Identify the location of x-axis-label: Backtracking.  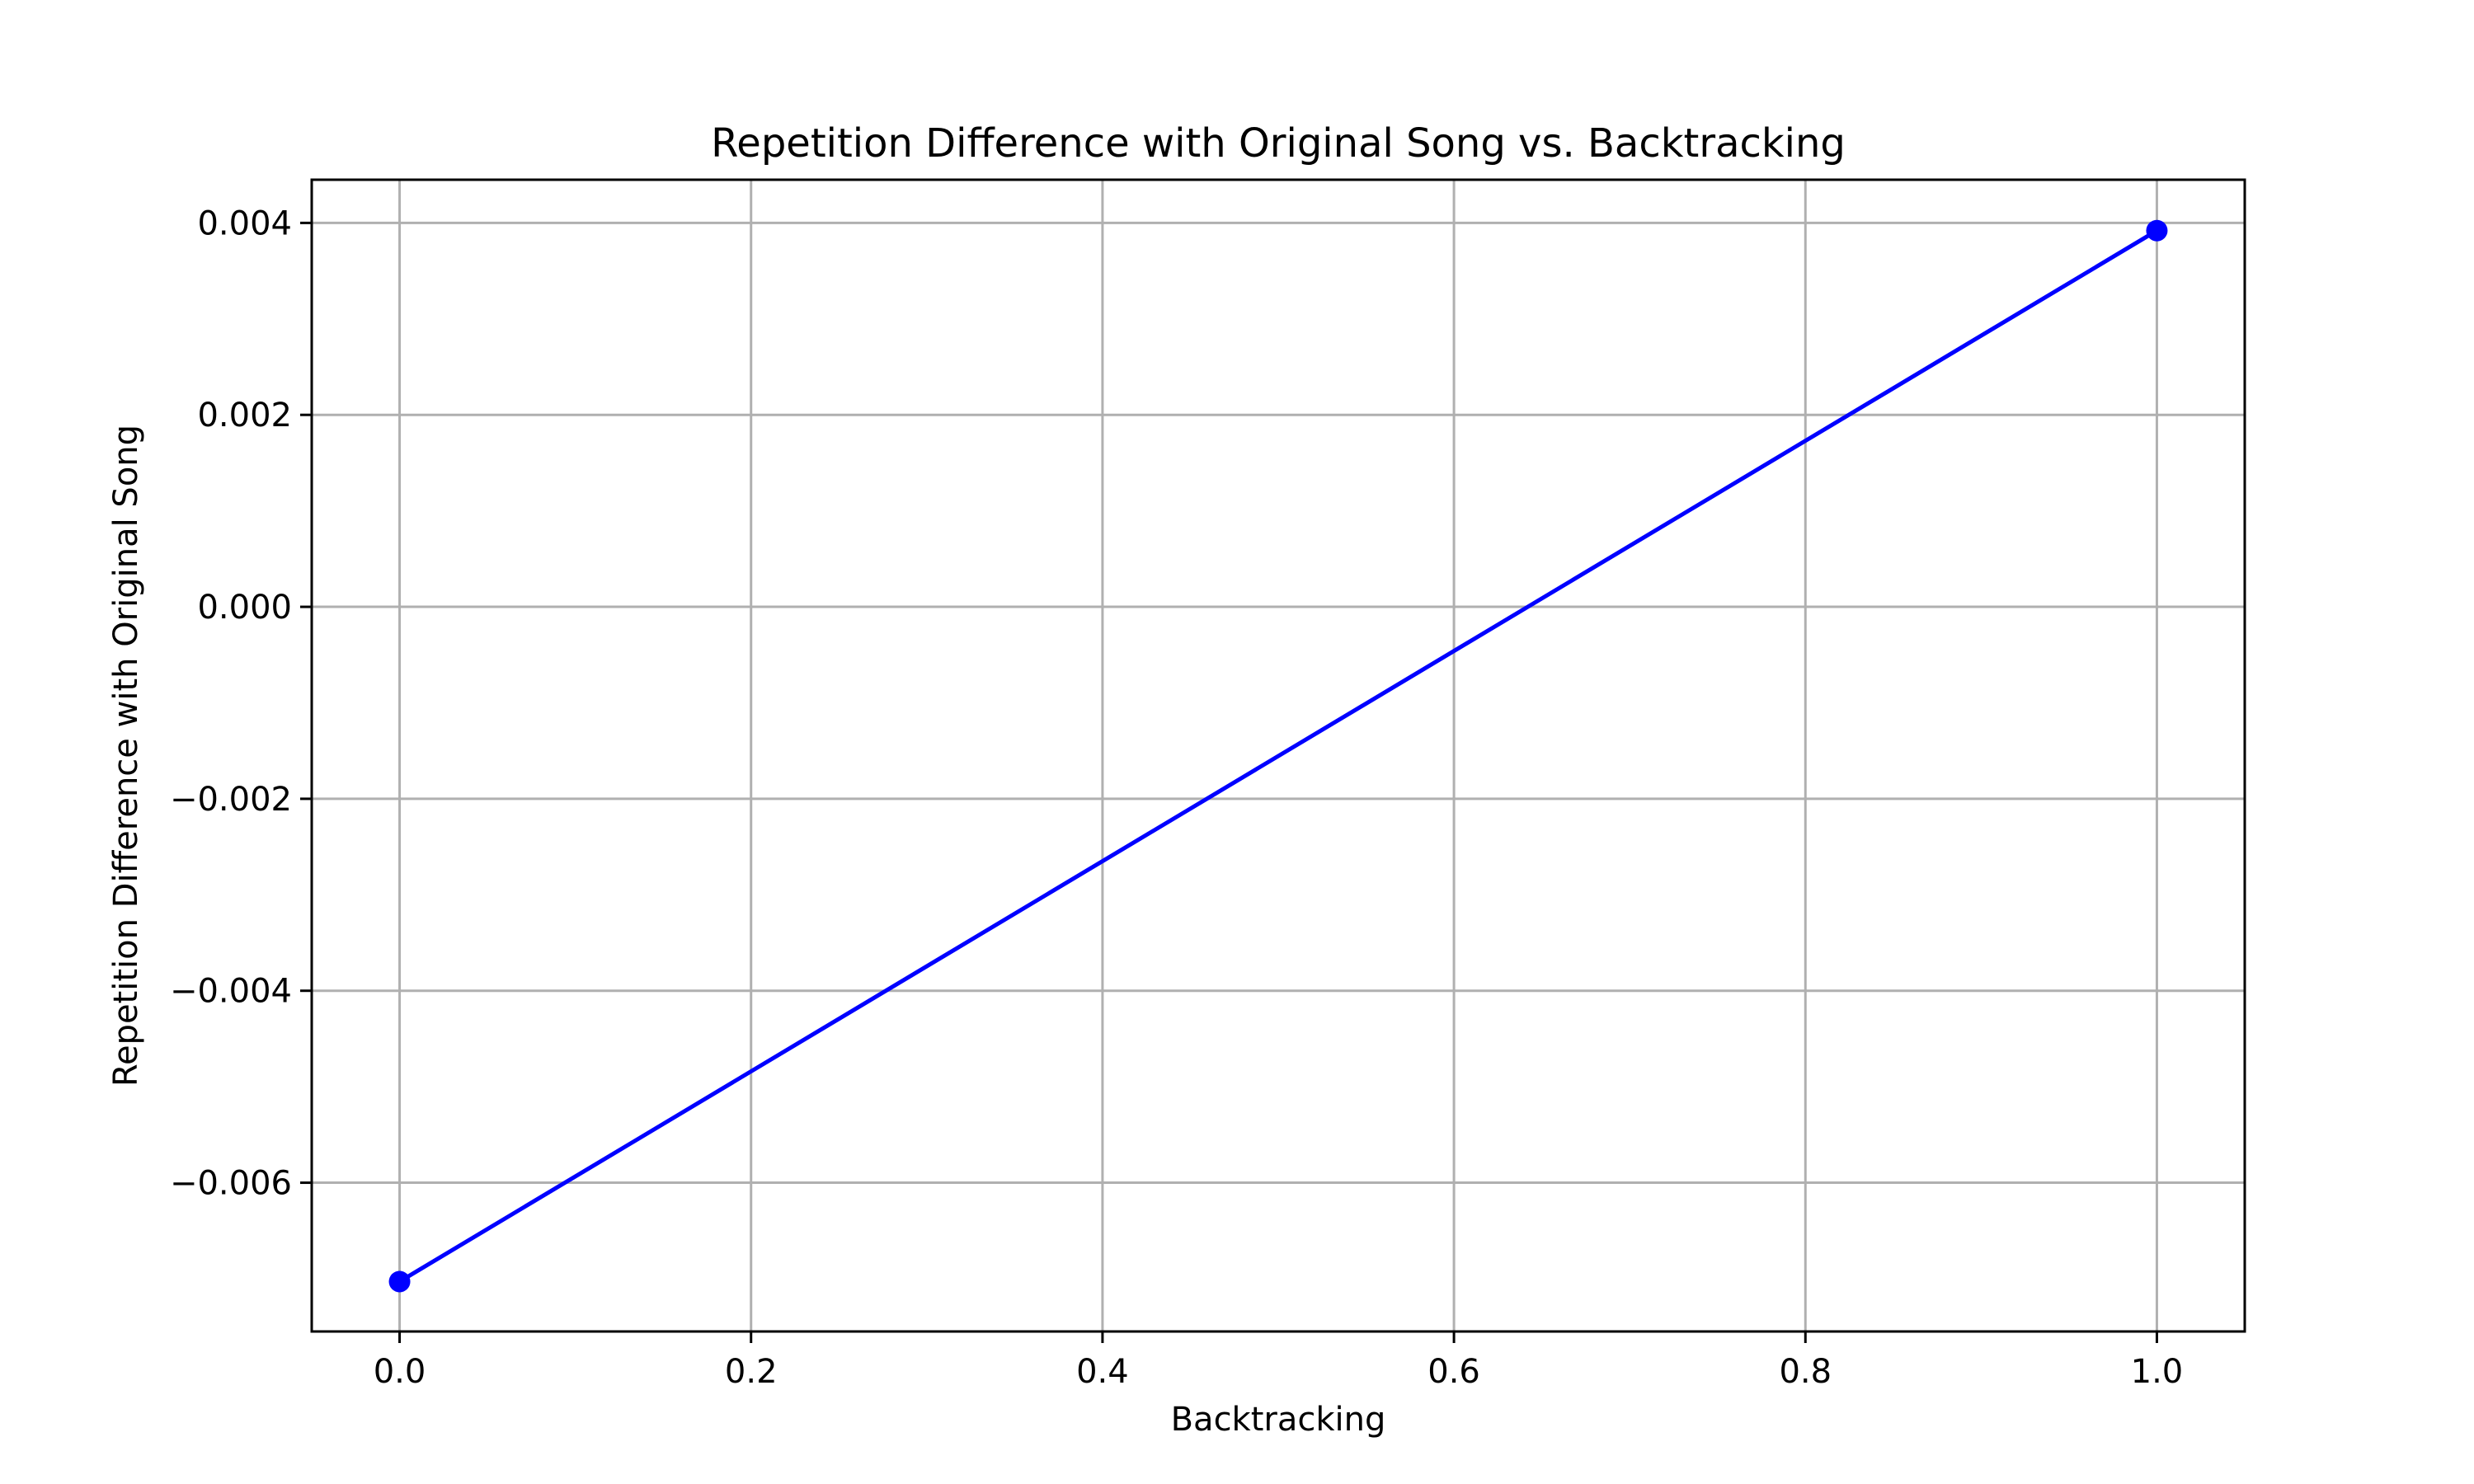
(1278, 1420).